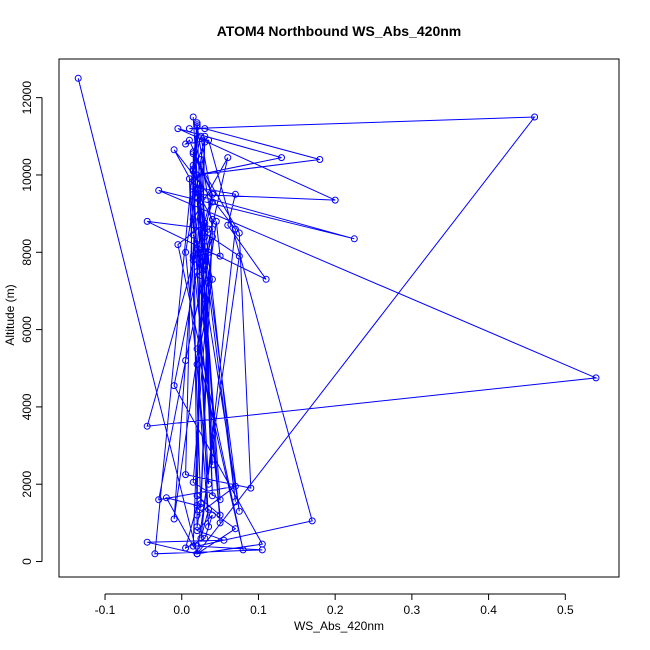 The width and height of the screenshot is (650, 650). I want to click on y-tick-label: 2000, so click(27, 484).